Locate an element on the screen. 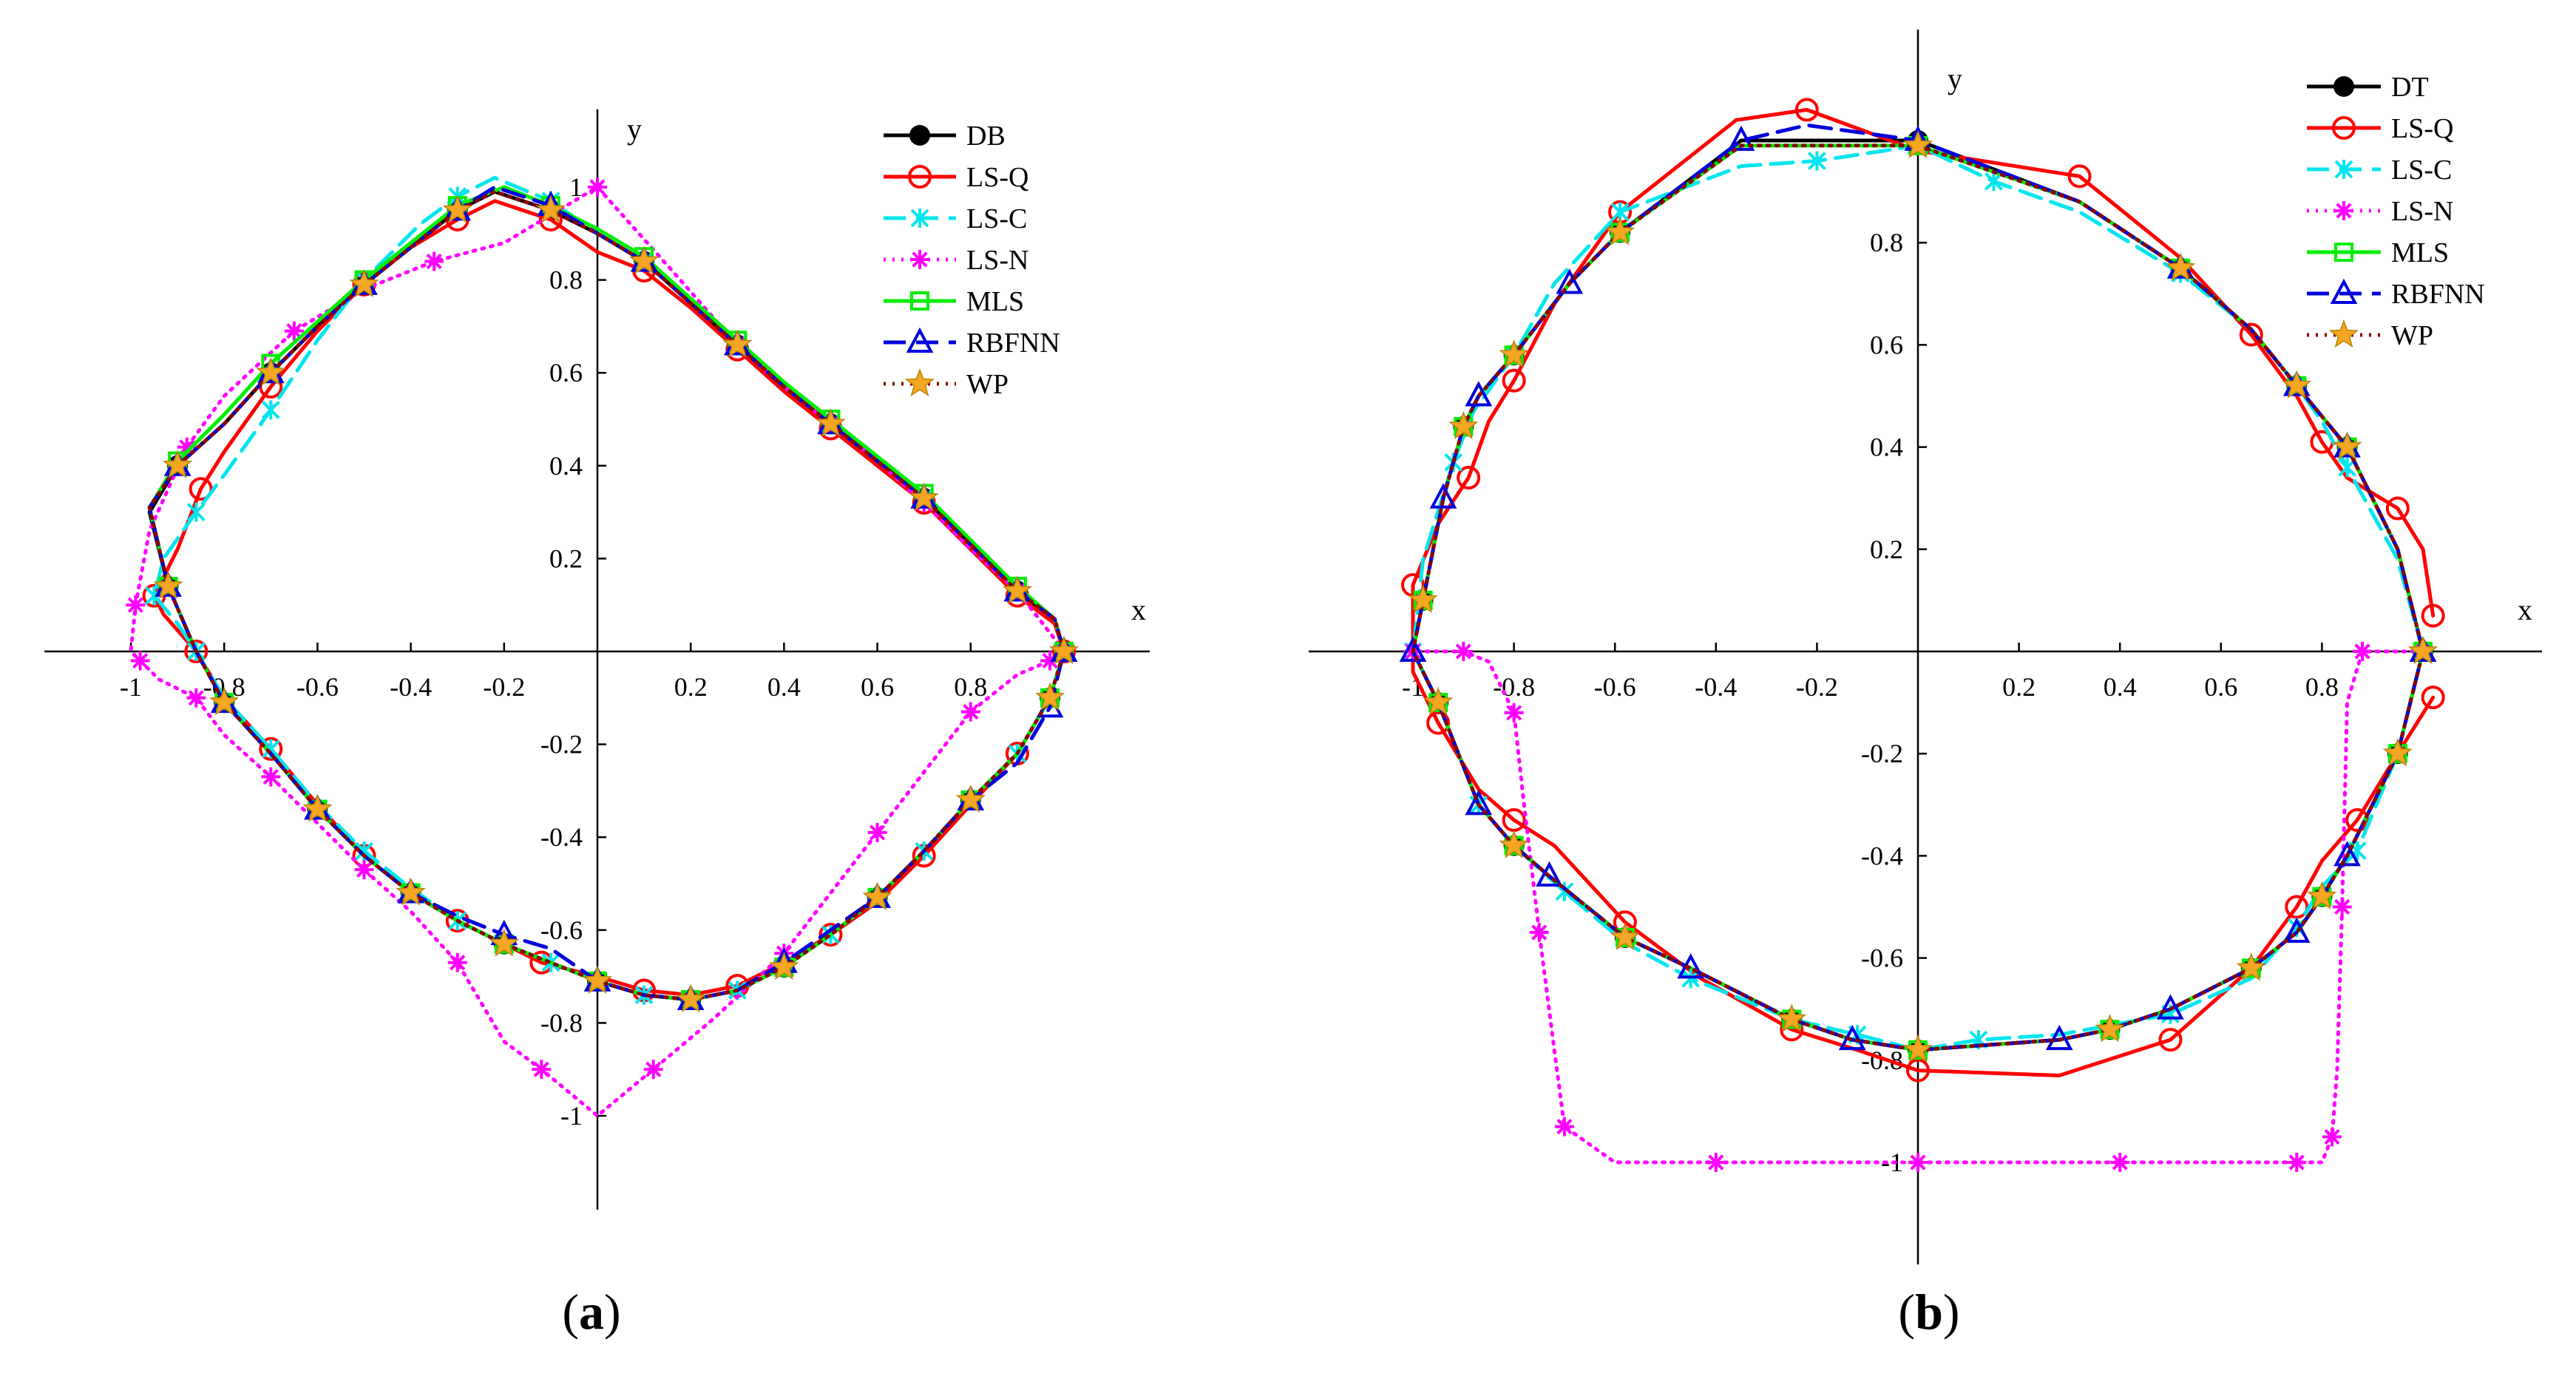  y-tick-label: -0.4 is located at coordinates (561, 837).